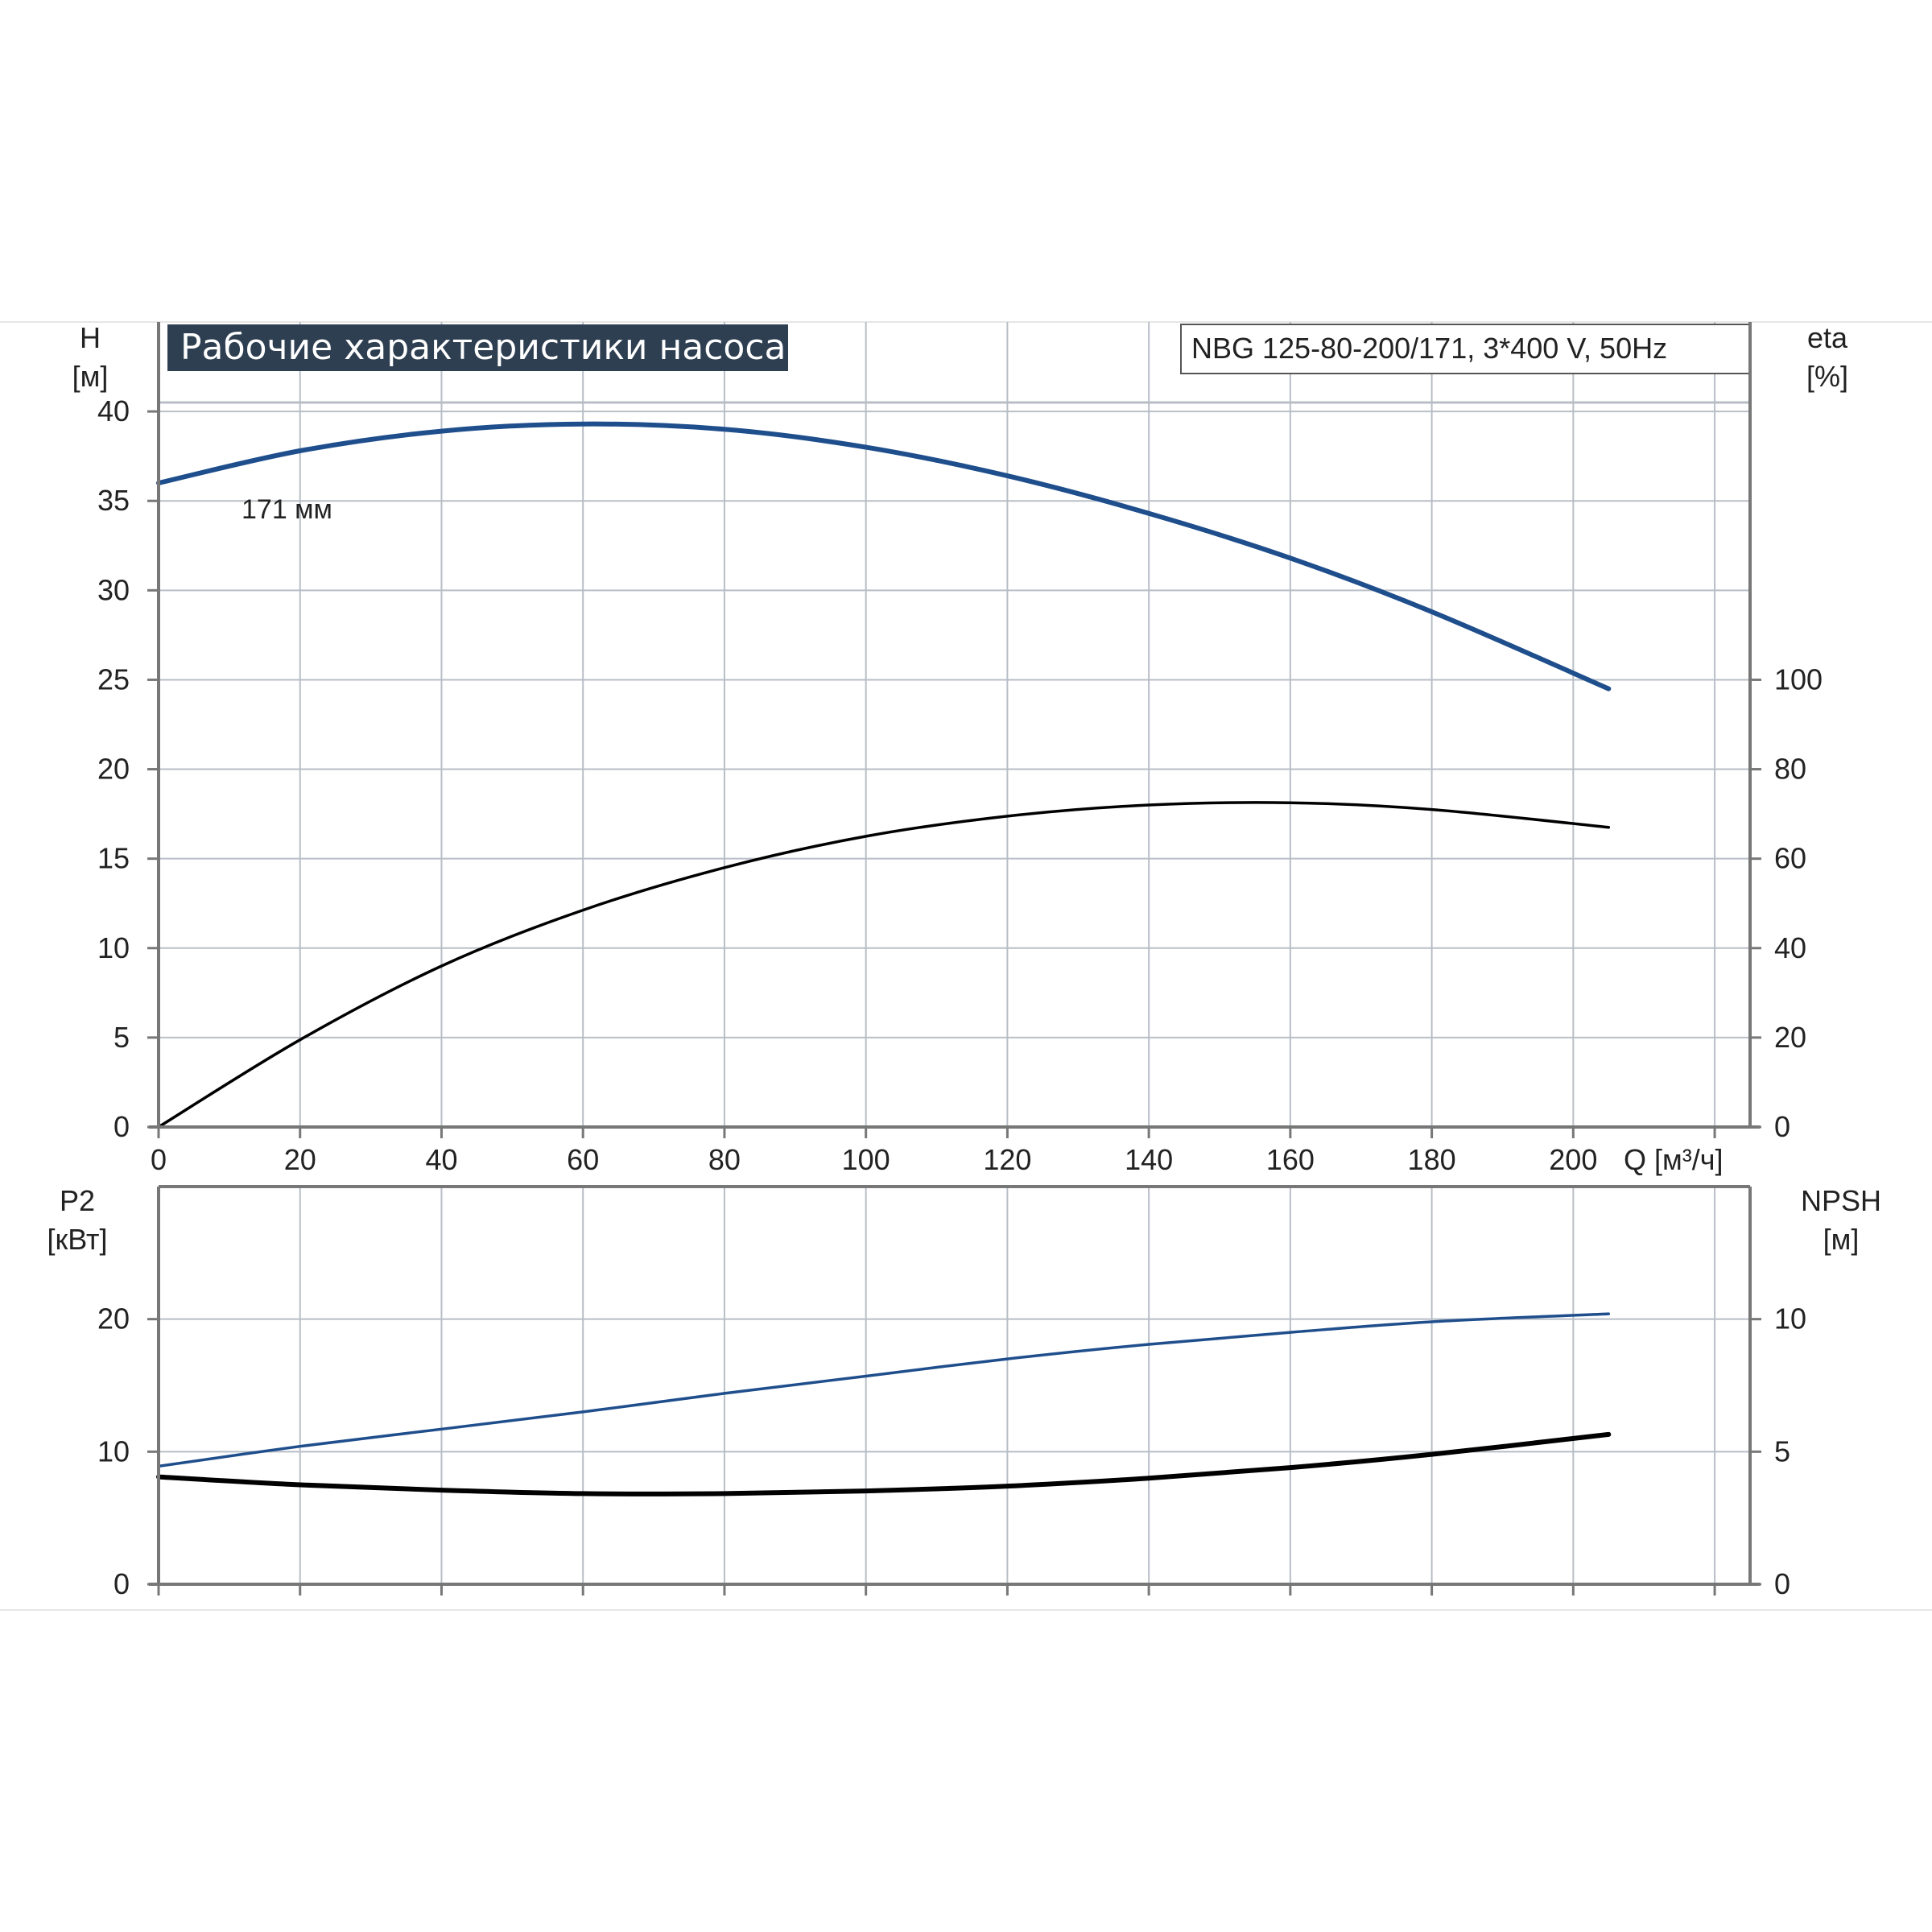  What do you see at coordinates (1827, 376) in the screenshot?
I see `top-right-axis-label-2: [%]` at bounding box center [1827, 376].